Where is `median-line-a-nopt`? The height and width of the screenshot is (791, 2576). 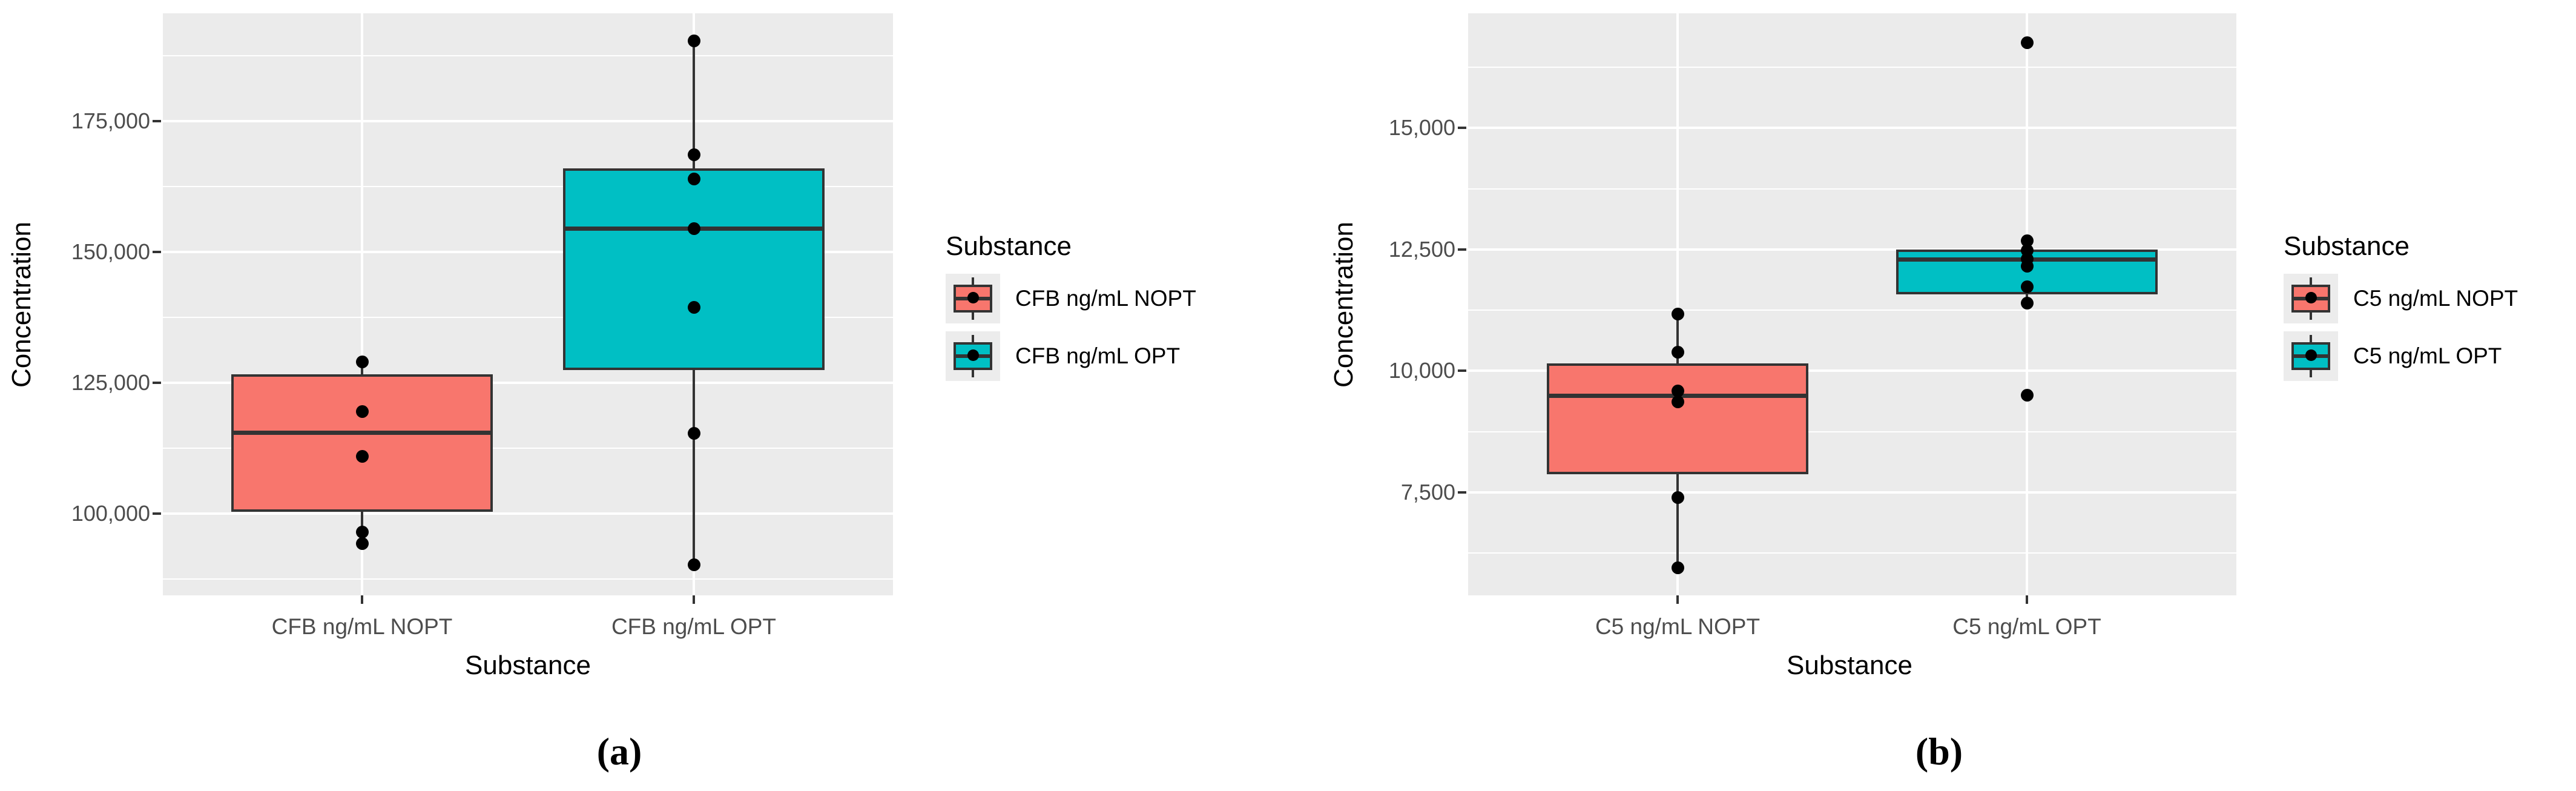
median-line-a-nopt is located at coordinates (362, 432).